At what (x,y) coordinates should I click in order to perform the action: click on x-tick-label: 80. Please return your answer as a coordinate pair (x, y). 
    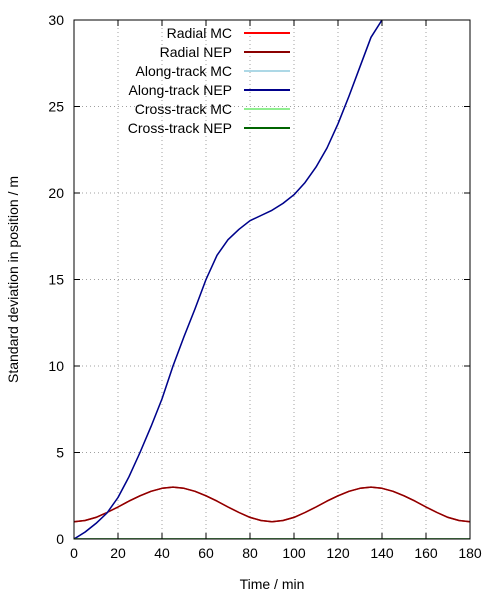
    Looking at the image, I should click on (250, 553).